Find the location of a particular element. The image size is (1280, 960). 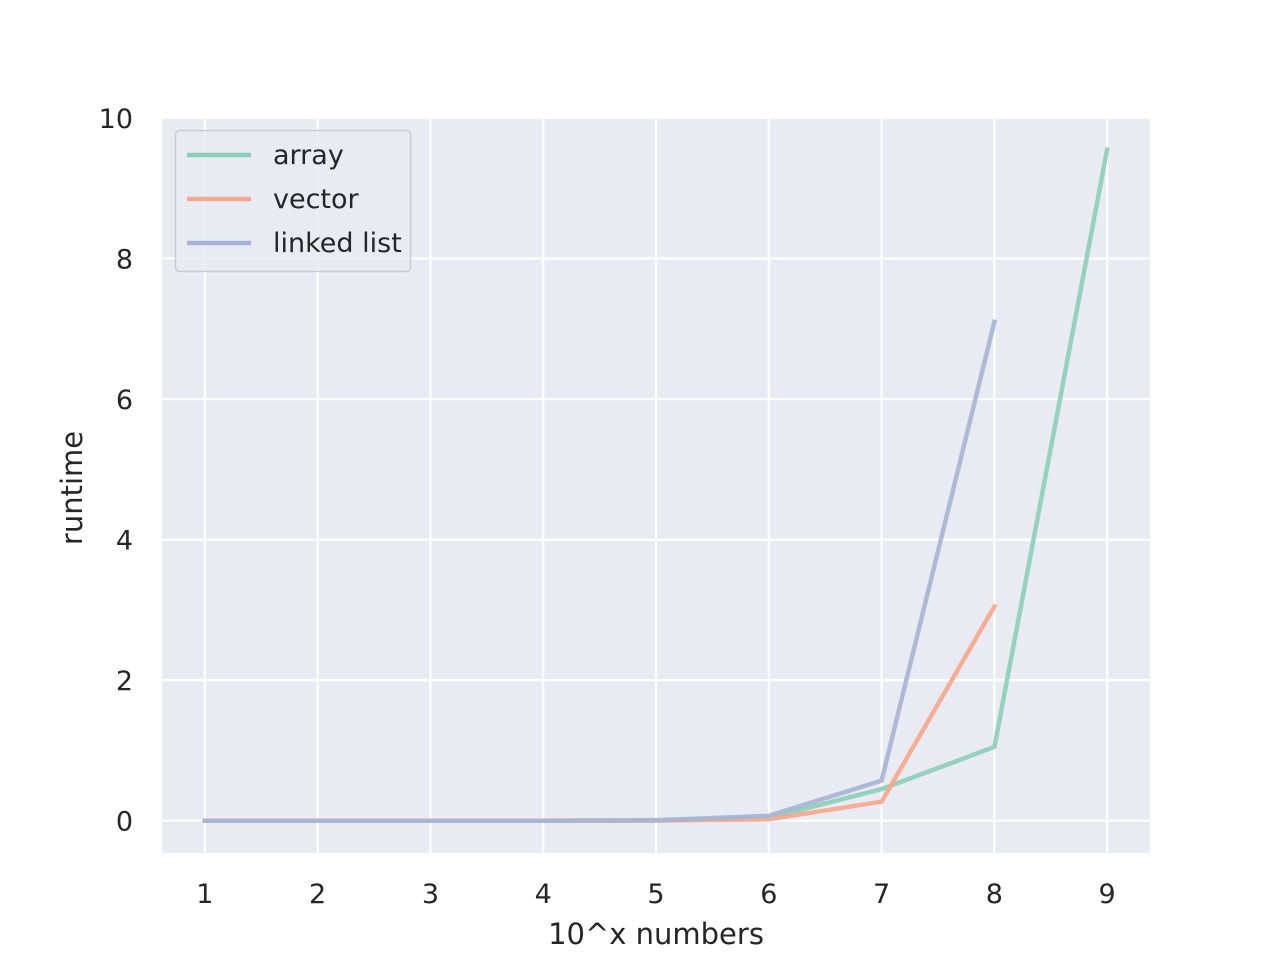

legend-label: linked list is located at coordinates (337, 243).